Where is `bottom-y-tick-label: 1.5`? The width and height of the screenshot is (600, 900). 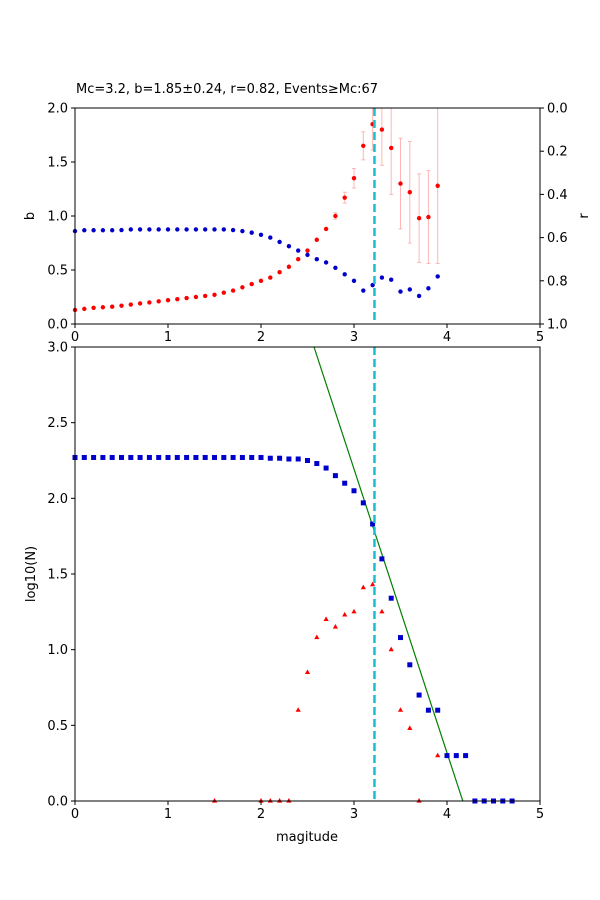
bottom-y-tick-label: 1.5 is located at coordinates (57, 575).